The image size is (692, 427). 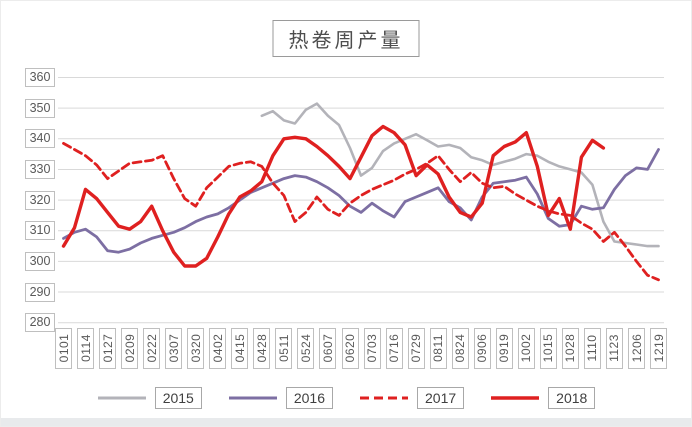 I want to click on x-tick-label: 1110, so click(x=592, y=348).